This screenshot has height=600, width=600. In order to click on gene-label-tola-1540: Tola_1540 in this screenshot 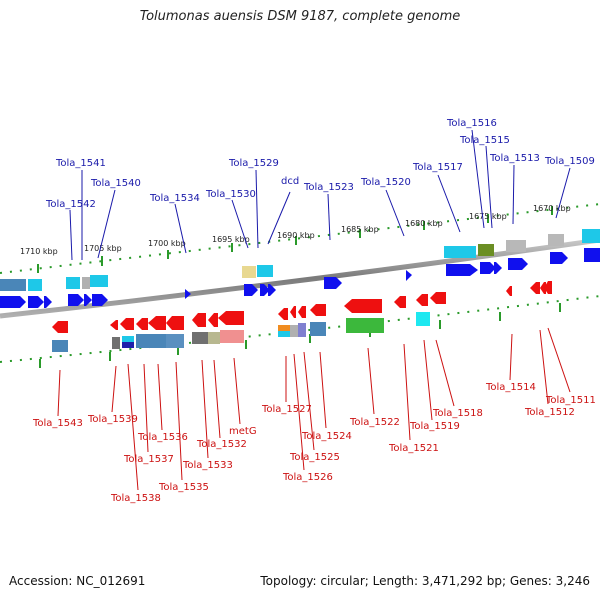, I will do `click(115, 183)`.